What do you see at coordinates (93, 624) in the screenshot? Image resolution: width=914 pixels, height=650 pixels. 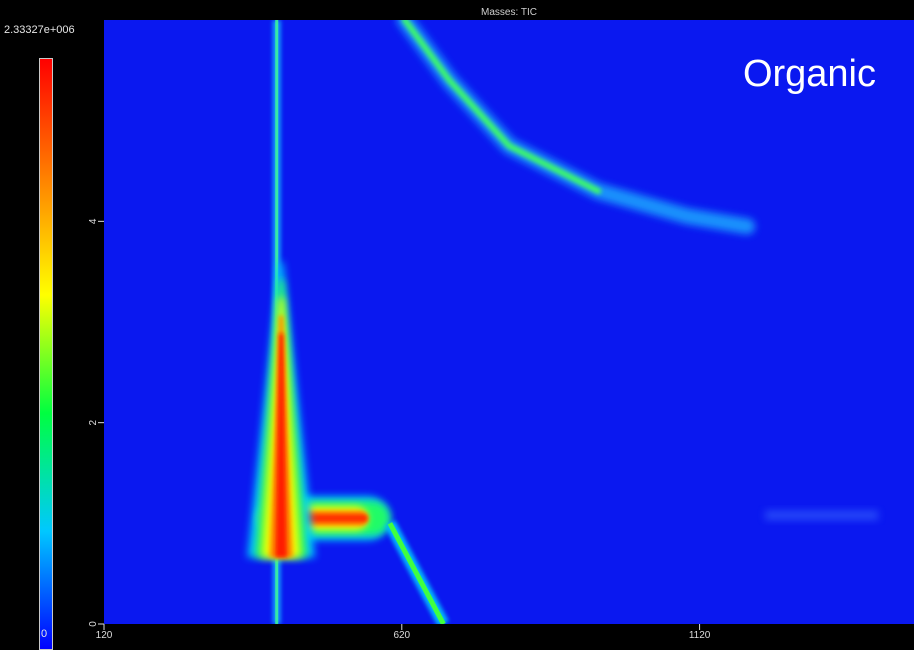 I see `y-tick-label: 0` at bounding box center [93, 624].